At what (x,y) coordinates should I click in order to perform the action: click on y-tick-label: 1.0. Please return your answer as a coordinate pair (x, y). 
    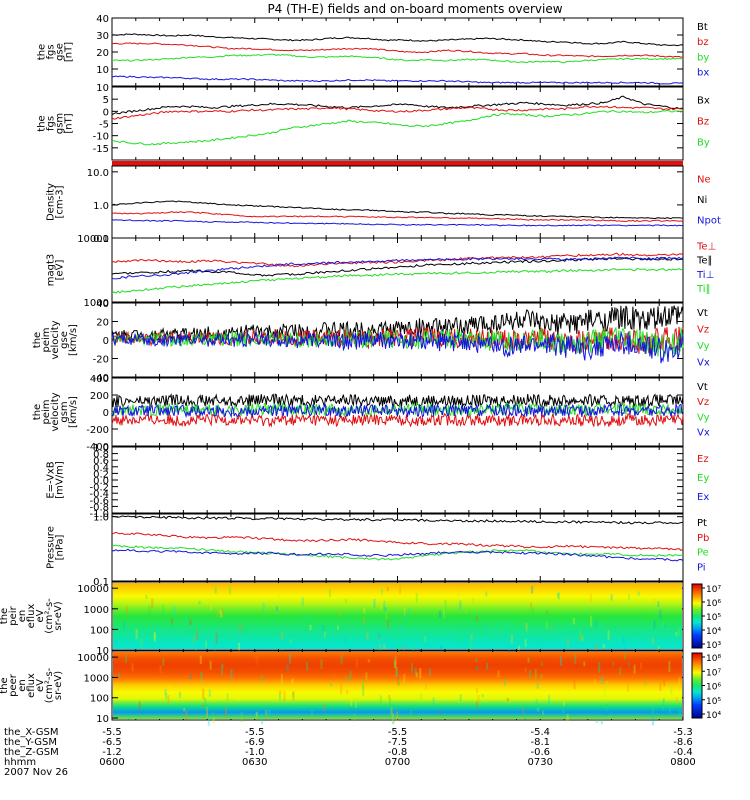
    Looking at the image, I should click on (101, 448).